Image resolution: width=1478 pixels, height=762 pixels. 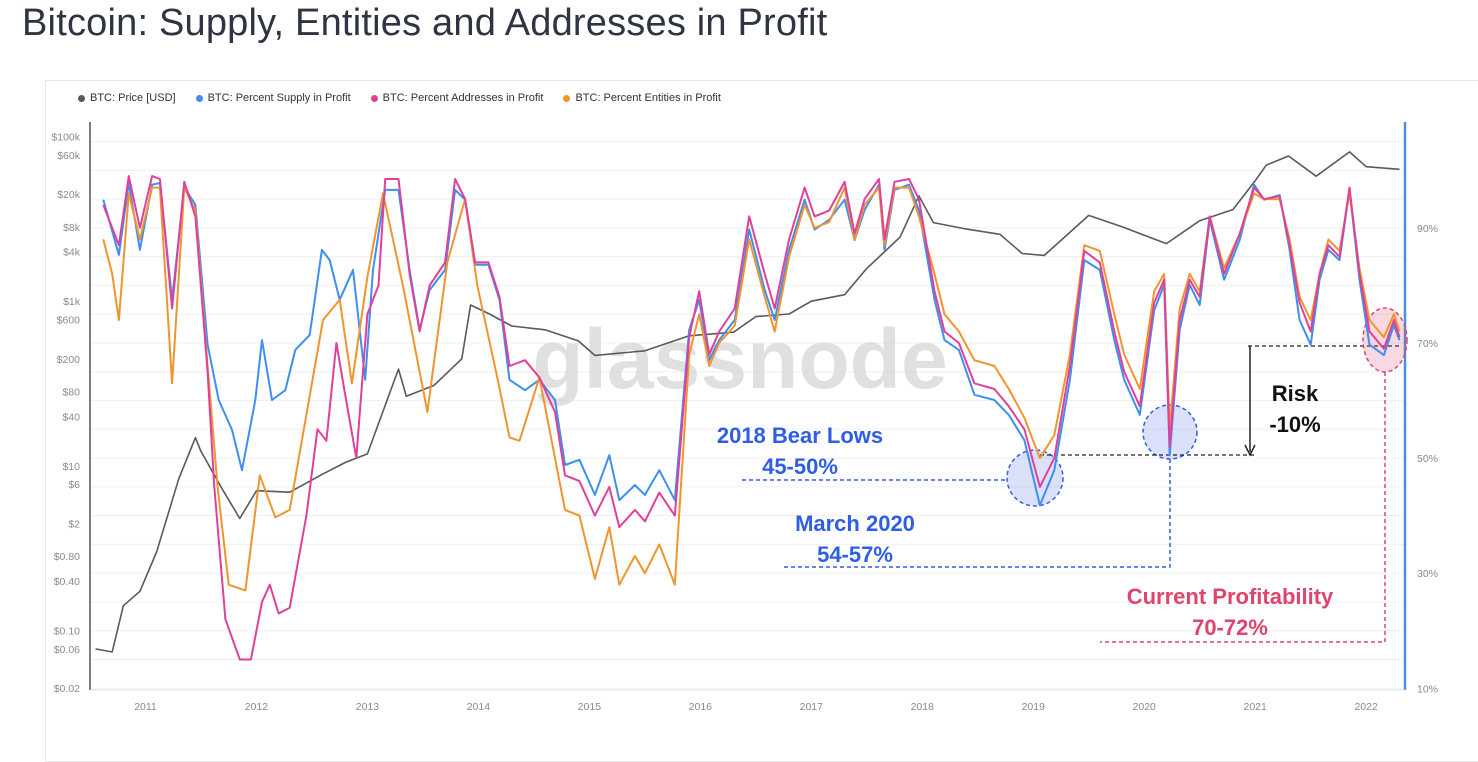 I want to click on annotation-bear-lows: 2018 Bear Lows 45-50%, so click(x=800, y=451).